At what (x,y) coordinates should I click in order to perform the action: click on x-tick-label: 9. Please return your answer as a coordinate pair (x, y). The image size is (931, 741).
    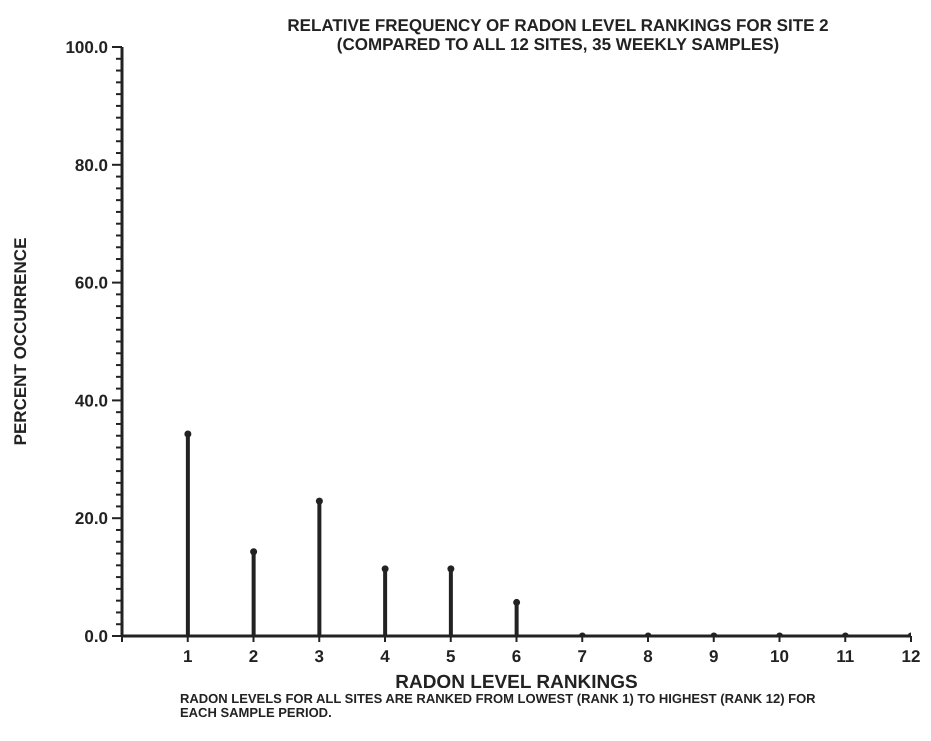
    Looking at the image, I should click on (713, 656).